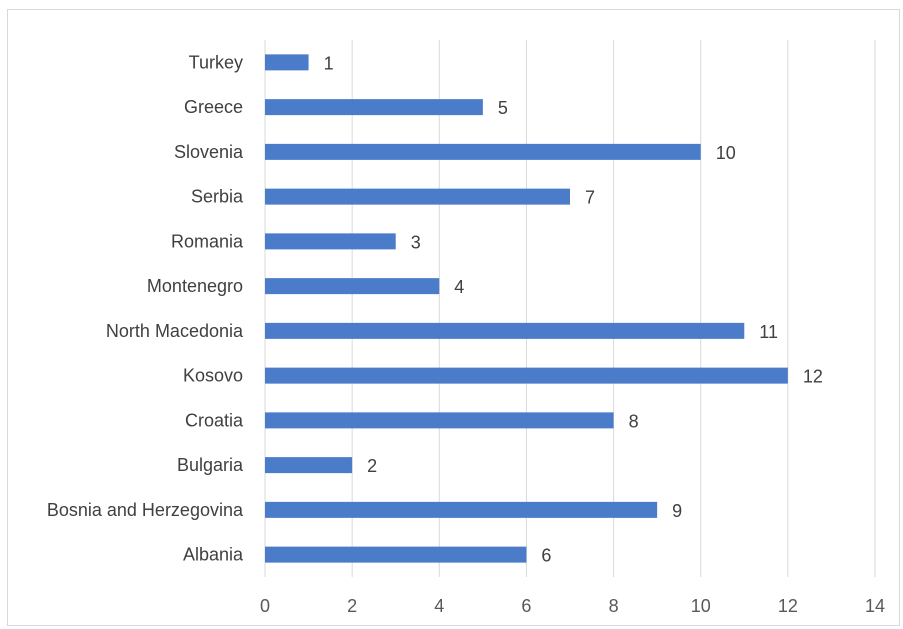 This screenshot has width=903, height=629. Describe the element at coordinates (207, 241) in the screenshot. I see `category-label: Romania` at that location.